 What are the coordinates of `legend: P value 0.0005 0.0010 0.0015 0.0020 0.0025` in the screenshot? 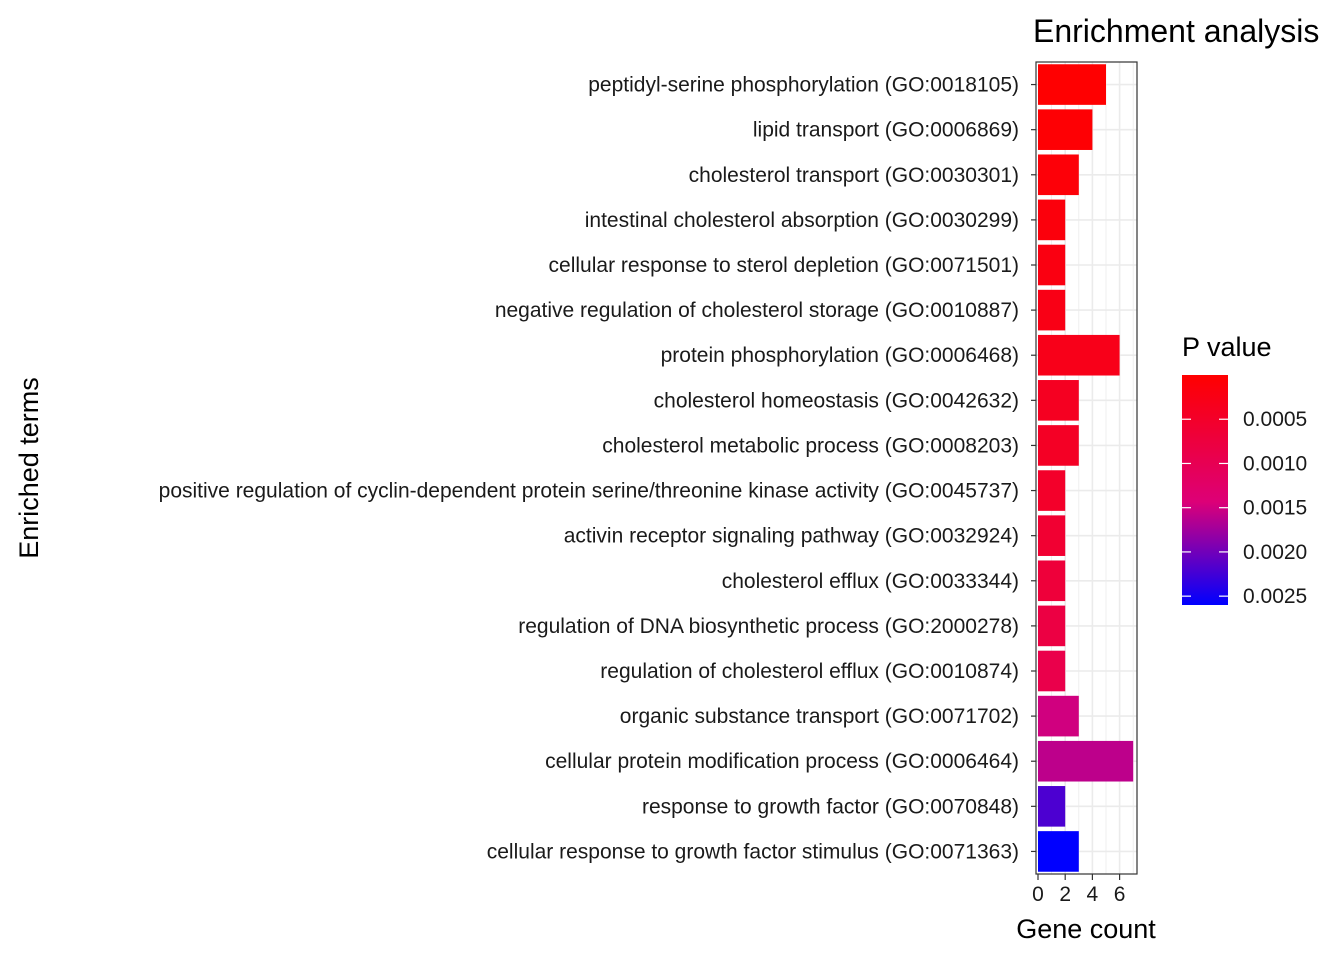 It's located at (1244, 470).